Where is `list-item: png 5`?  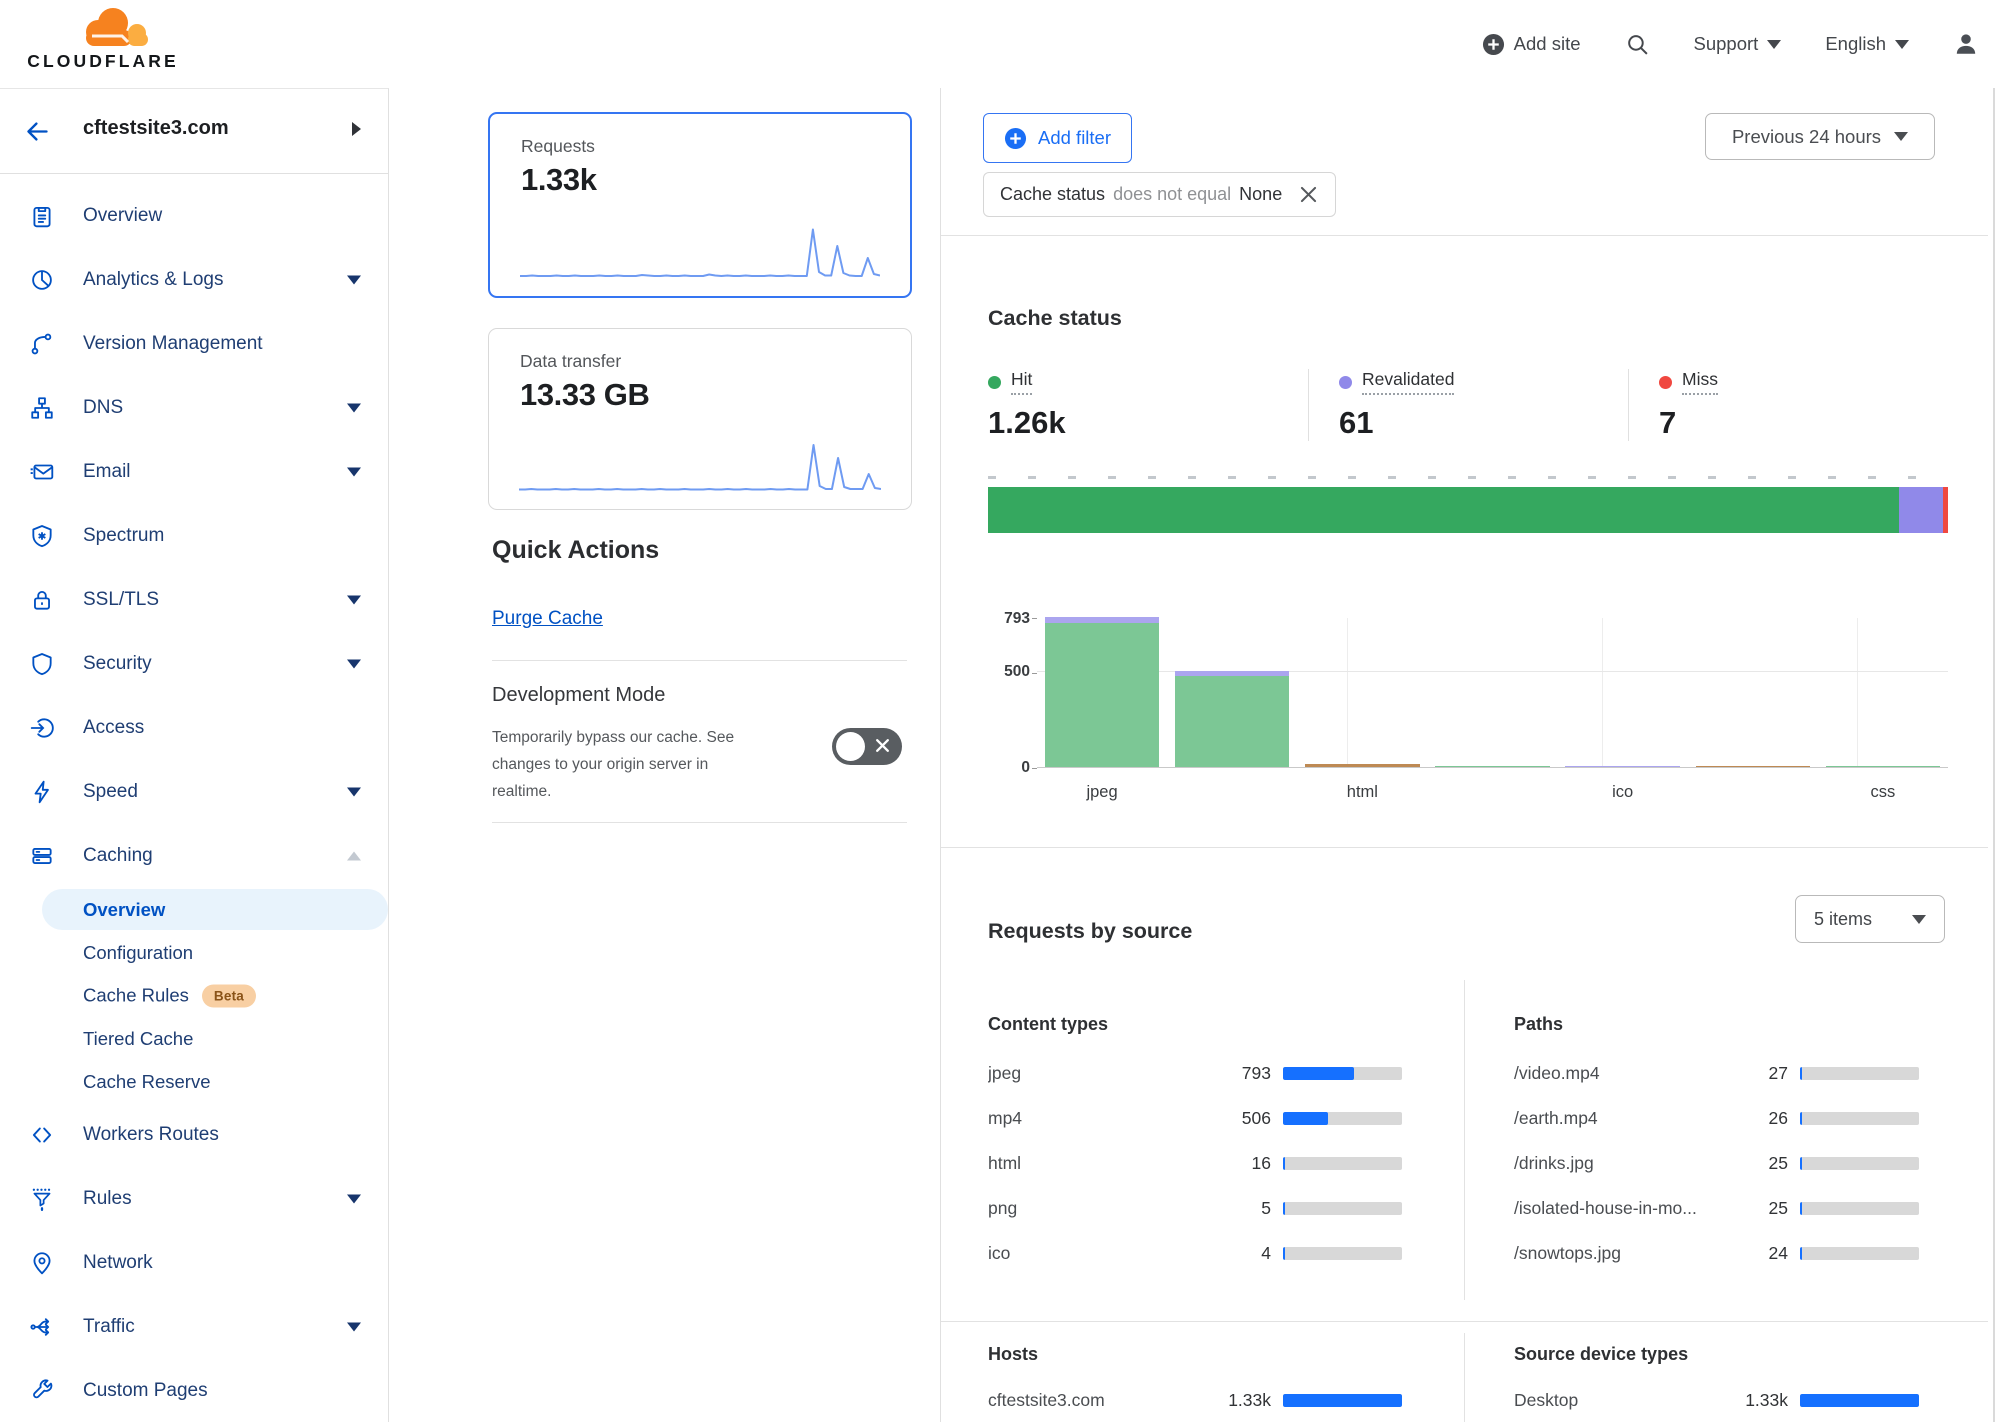
list-item: png 5 is located at coordinates (1195, 1208).